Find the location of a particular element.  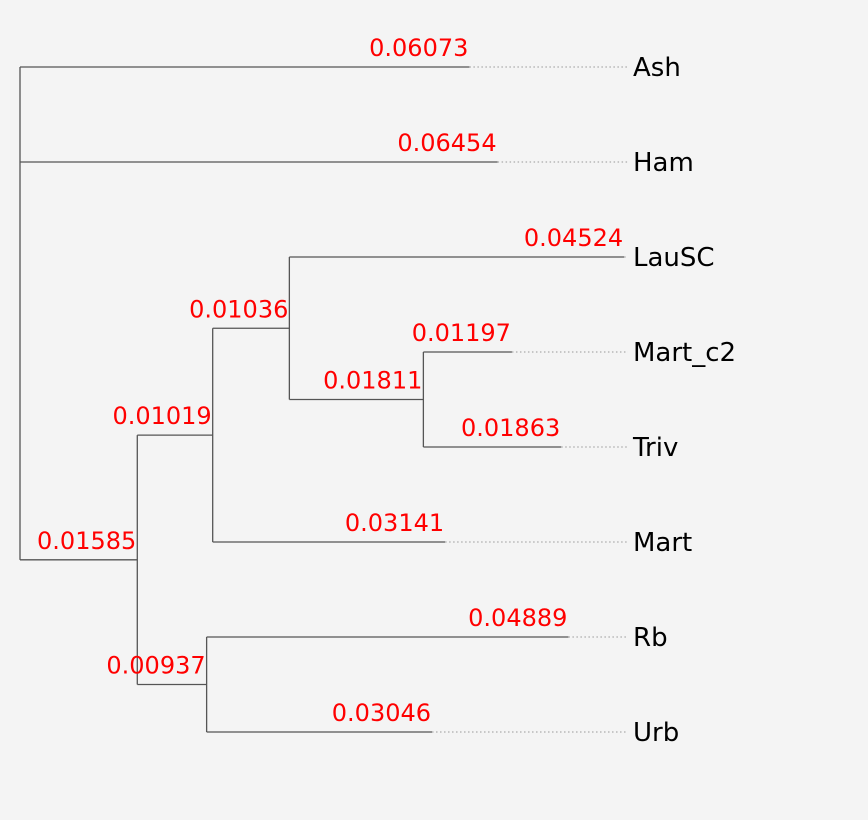

branch-length-label: 0.04524 is located at coordinates (573, 238).